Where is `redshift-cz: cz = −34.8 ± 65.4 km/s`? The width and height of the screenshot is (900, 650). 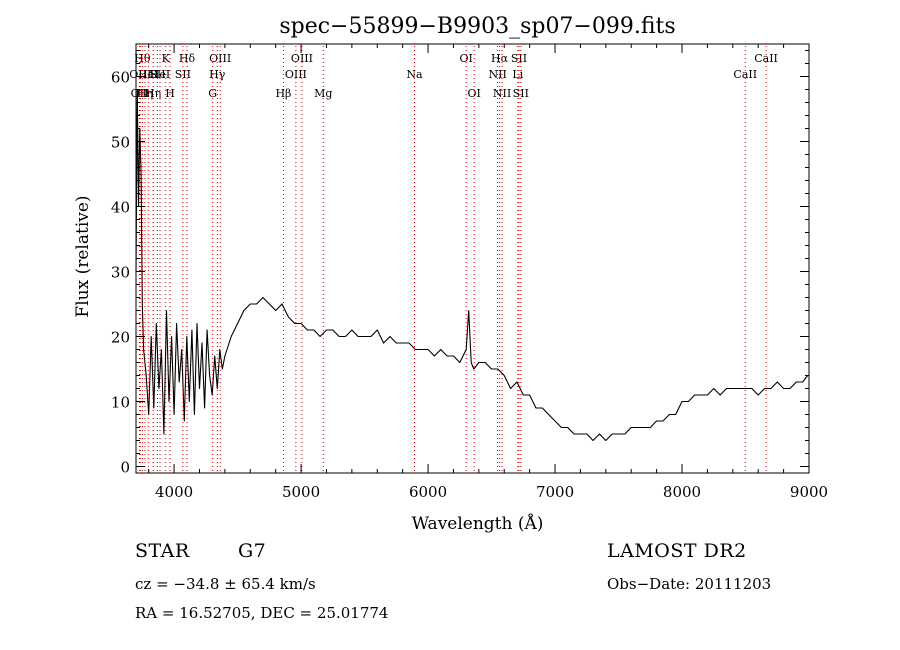
redshift-cz: cz = −34.8 ± 65.4 km/s is located at coordinates (225, 584).